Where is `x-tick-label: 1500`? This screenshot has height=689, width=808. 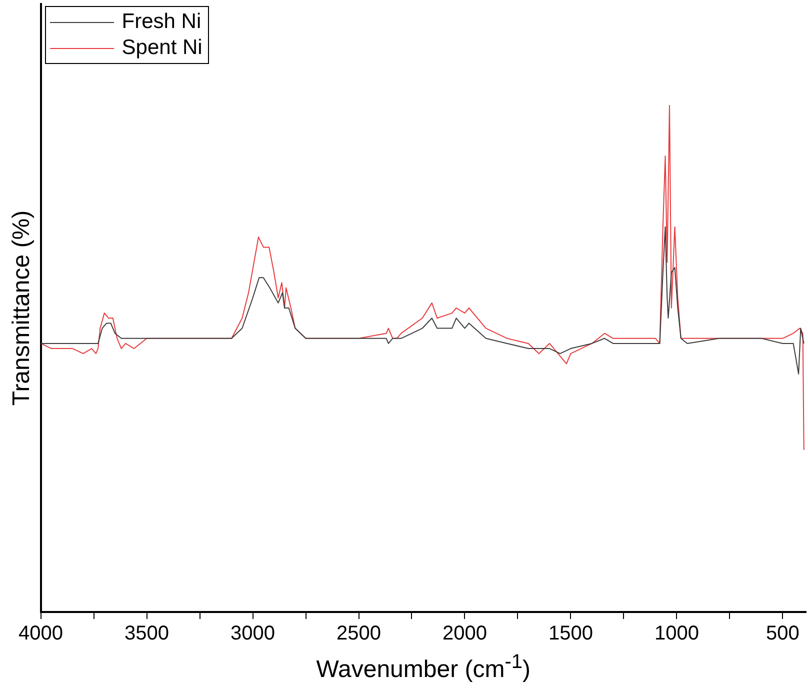
x-tick-label: 1500 is located at coordinates (570, 633).